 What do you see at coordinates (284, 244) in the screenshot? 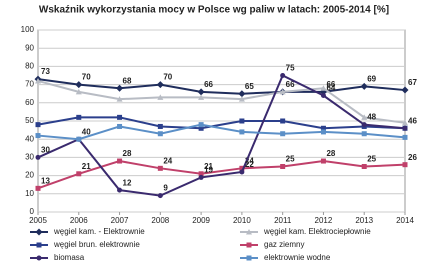
I see `legend-label: gaz ziemny` at bounding box center [284, 244].